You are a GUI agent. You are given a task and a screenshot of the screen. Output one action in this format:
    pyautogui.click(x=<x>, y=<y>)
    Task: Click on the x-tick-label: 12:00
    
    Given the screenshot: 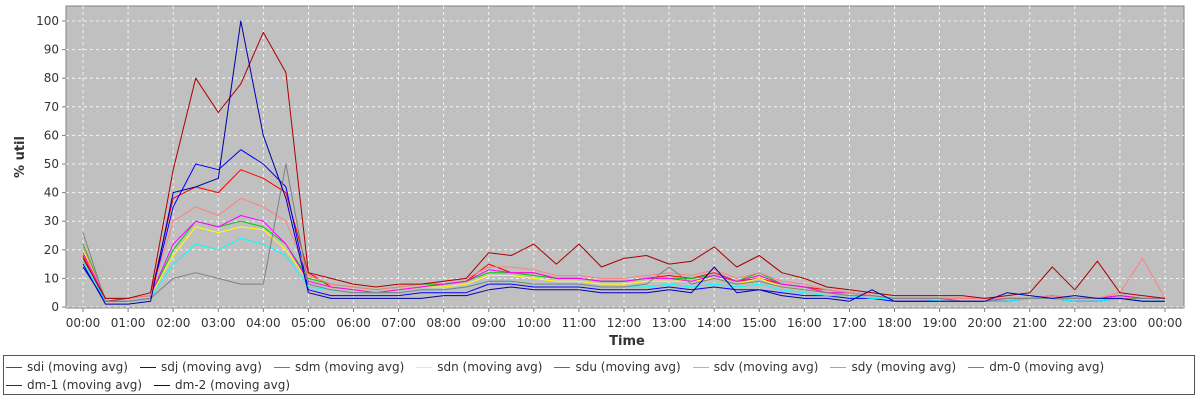 What is the action you would take?
    pyautogui.click(x=624, y=323)
    